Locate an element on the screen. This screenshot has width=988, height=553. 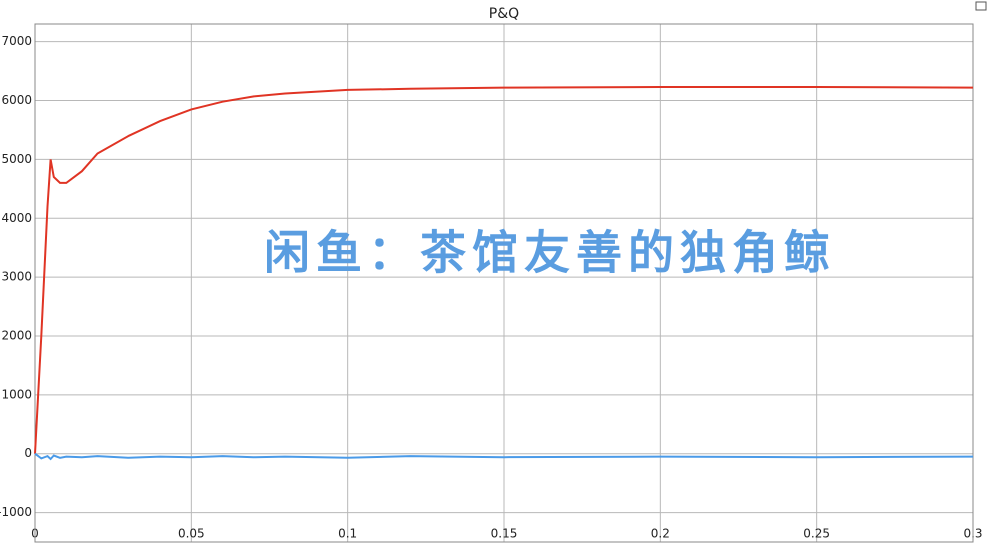
y-tick-label: 3000 is located at coordinates (16, 277).